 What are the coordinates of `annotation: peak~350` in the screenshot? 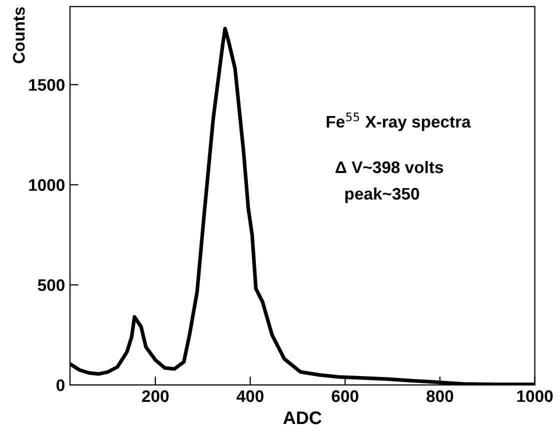 It's located at (382, 195).